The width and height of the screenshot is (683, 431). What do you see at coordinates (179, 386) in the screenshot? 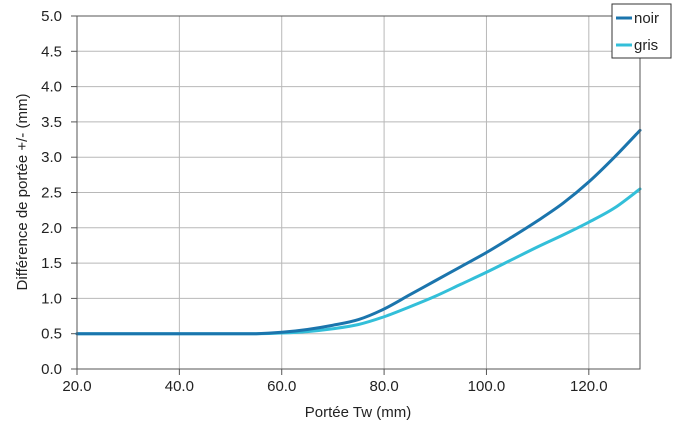
I see `x-tick-label: 40.0` at bounding box center [179, 386].